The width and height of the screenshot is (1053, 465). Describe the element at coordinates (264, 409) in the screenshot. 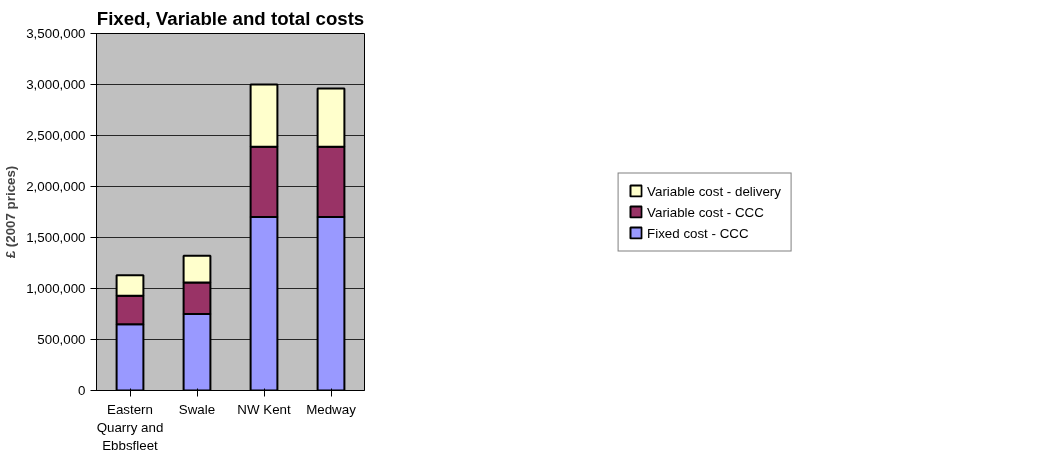

I see `x-tick-label: NW Kent` at that location.